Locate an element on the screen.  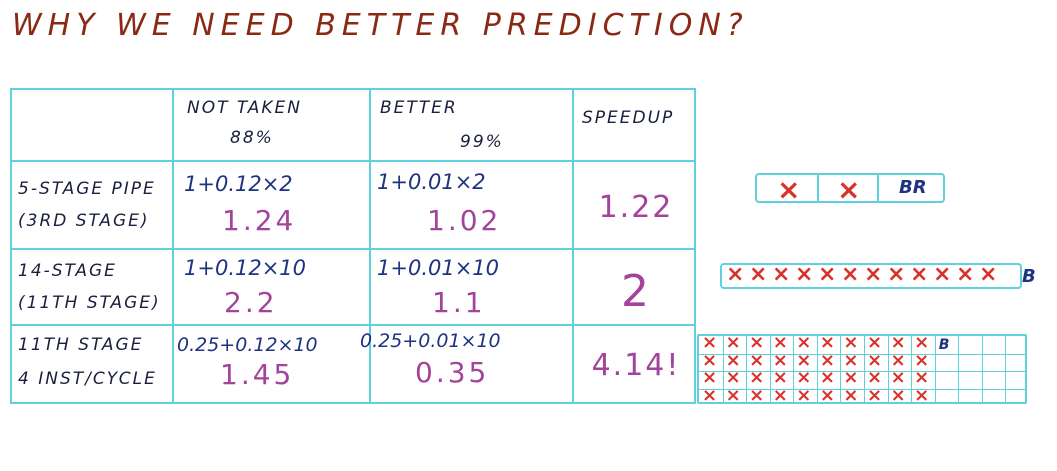
pipeline-14-stage: × × × × × × × × × × × × is located at coordinates (871, 275).